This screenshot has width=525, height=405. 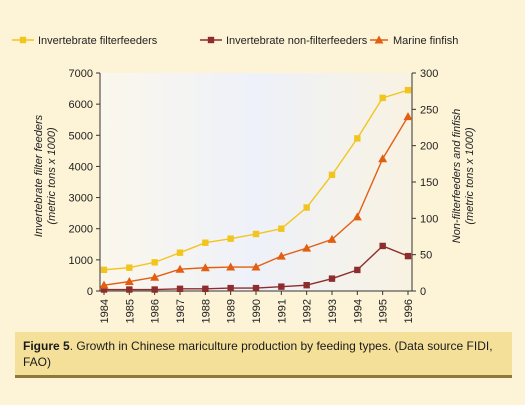 What do you see at coordinates (232, 311) in the screenshot?
I see `x-tick-label: 1989` at bounding box center [232, 311].